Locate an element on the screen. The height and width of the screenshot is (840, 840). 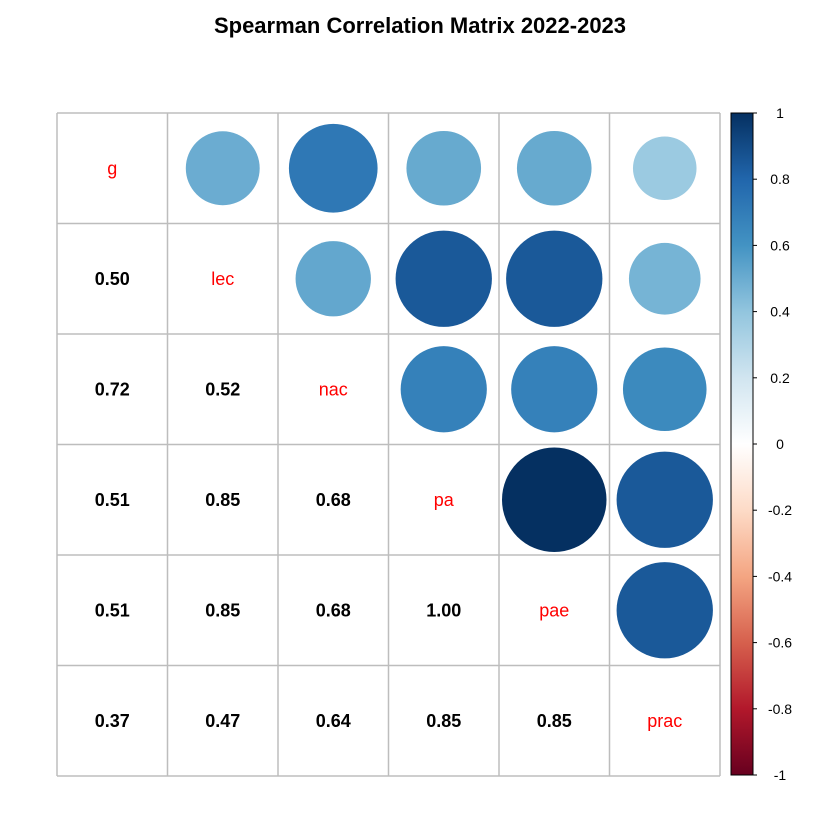
correlation-circle-lec-pa is located at coordinates (443, 278).